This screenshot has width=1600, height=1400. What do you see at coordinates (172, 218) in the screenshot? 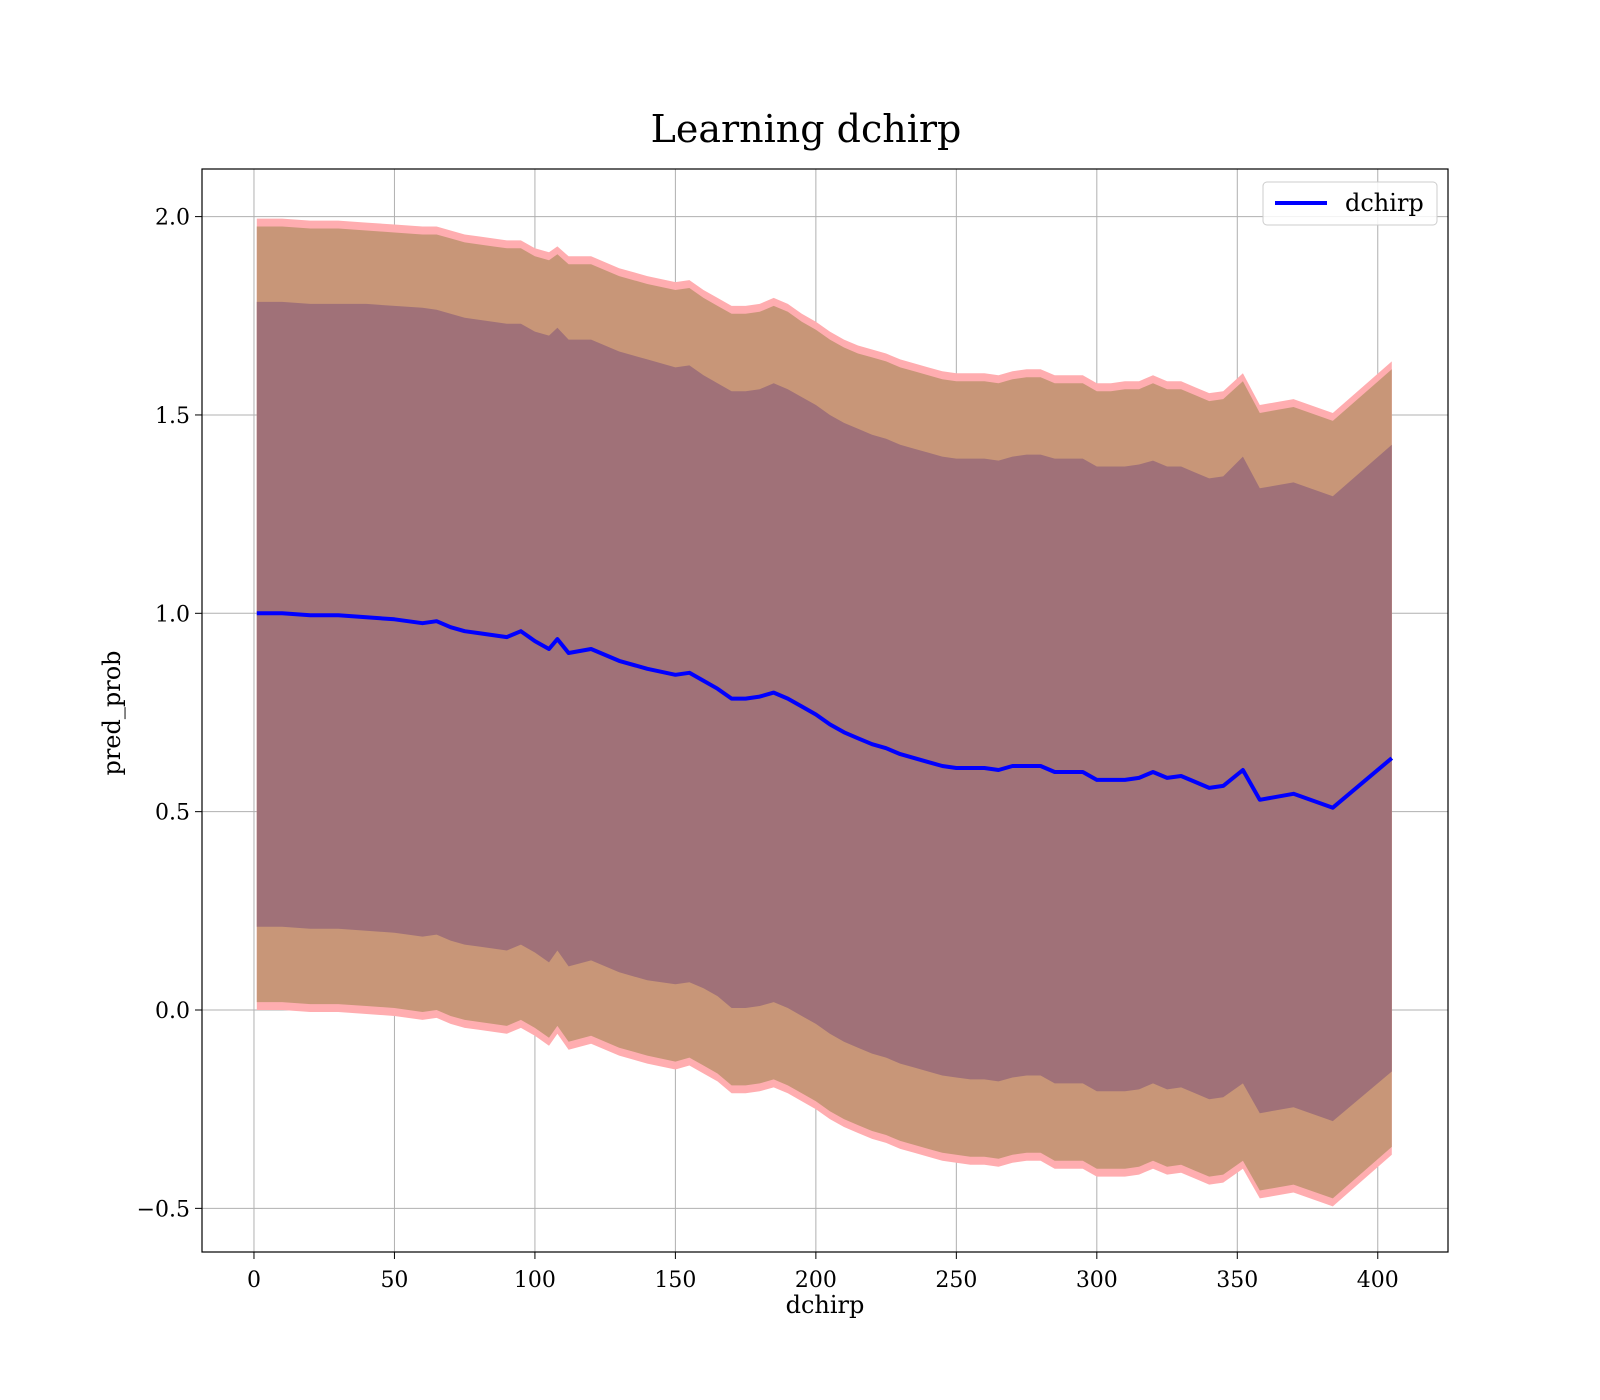
I see `y-tick-label-5: 2.0` at bounding box center [172, 218].